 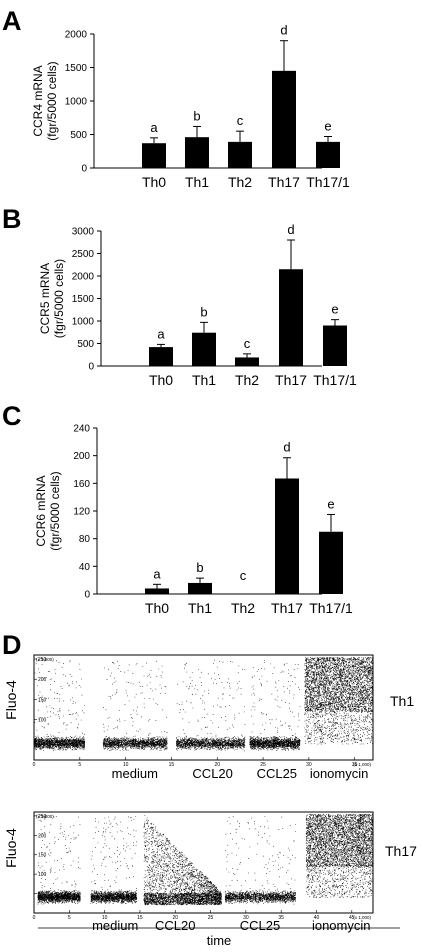 I want to click on panel-letter-d: D, so click(x=12, y=645).